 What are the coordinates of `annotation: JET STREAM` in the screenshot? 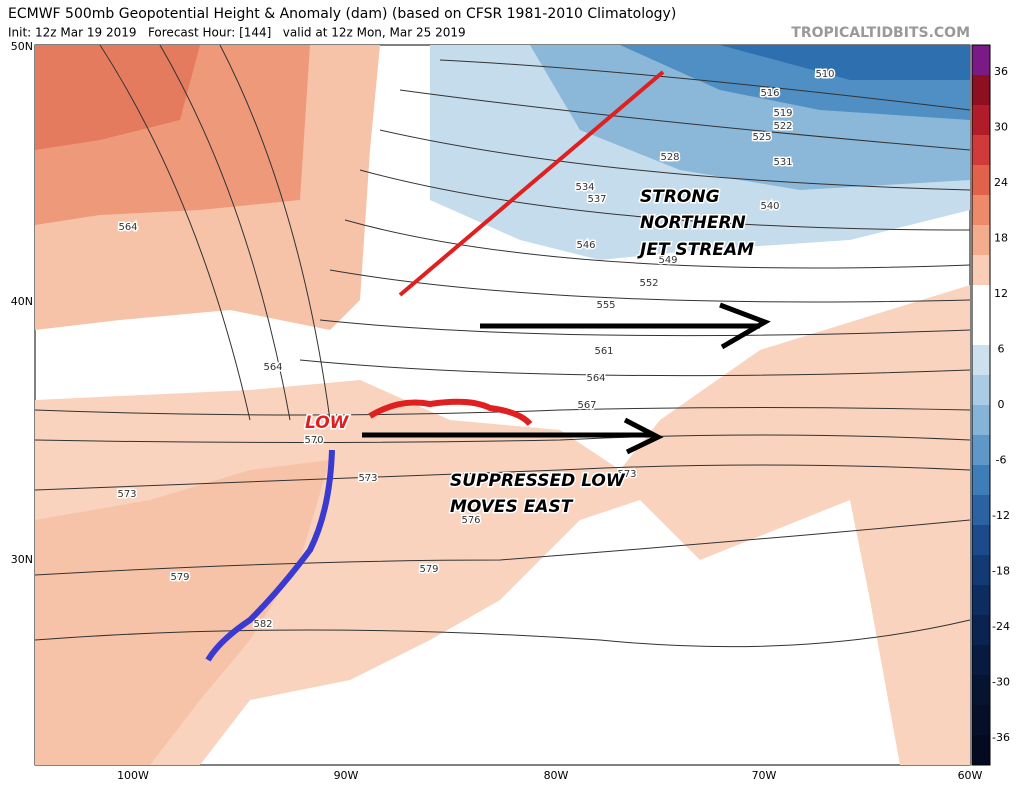 It's located at (695, 250).